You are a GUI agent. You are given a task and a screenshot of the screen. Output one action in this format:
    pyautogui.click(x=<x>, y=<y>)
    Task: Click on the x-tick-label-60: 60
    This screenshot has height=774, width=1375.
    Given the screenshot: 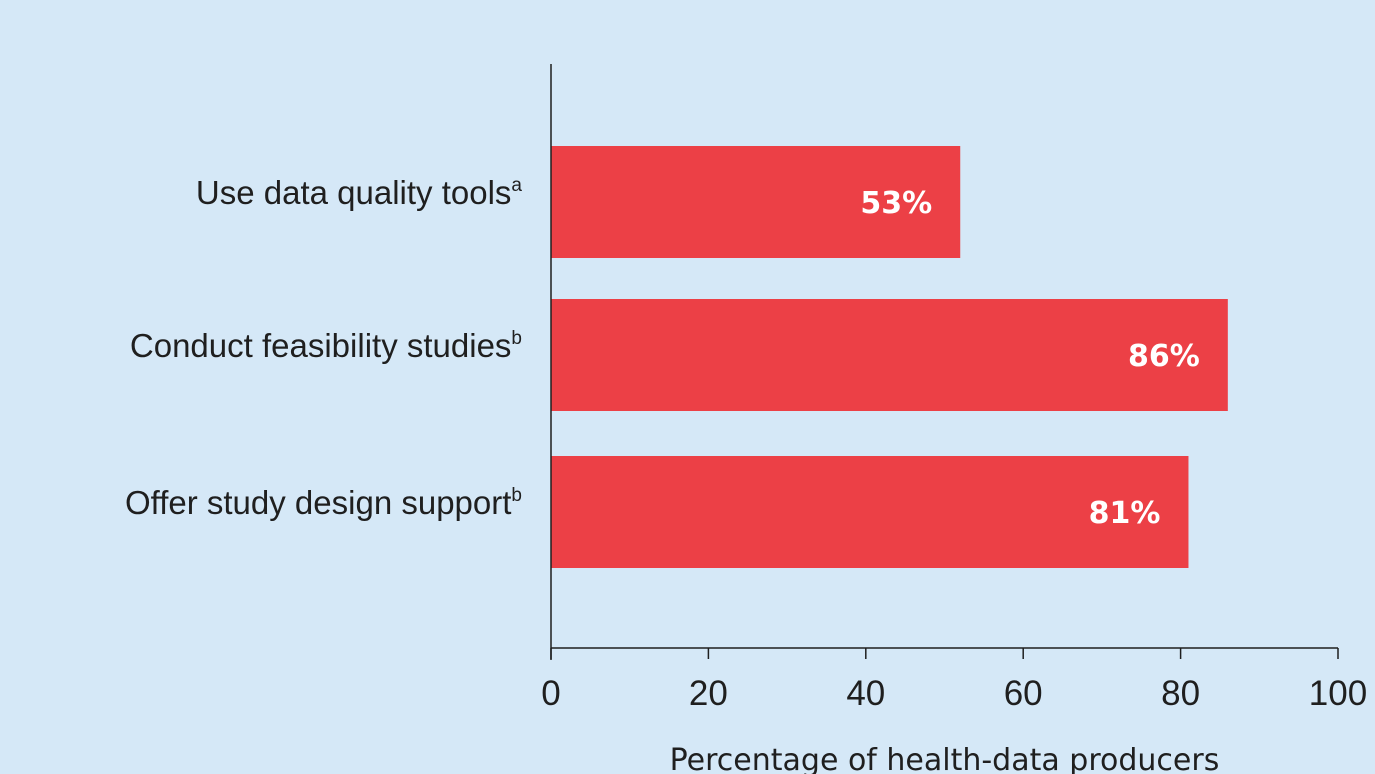 What is the action you would take?
    pyautogui.click(x=1023, y=693)
    